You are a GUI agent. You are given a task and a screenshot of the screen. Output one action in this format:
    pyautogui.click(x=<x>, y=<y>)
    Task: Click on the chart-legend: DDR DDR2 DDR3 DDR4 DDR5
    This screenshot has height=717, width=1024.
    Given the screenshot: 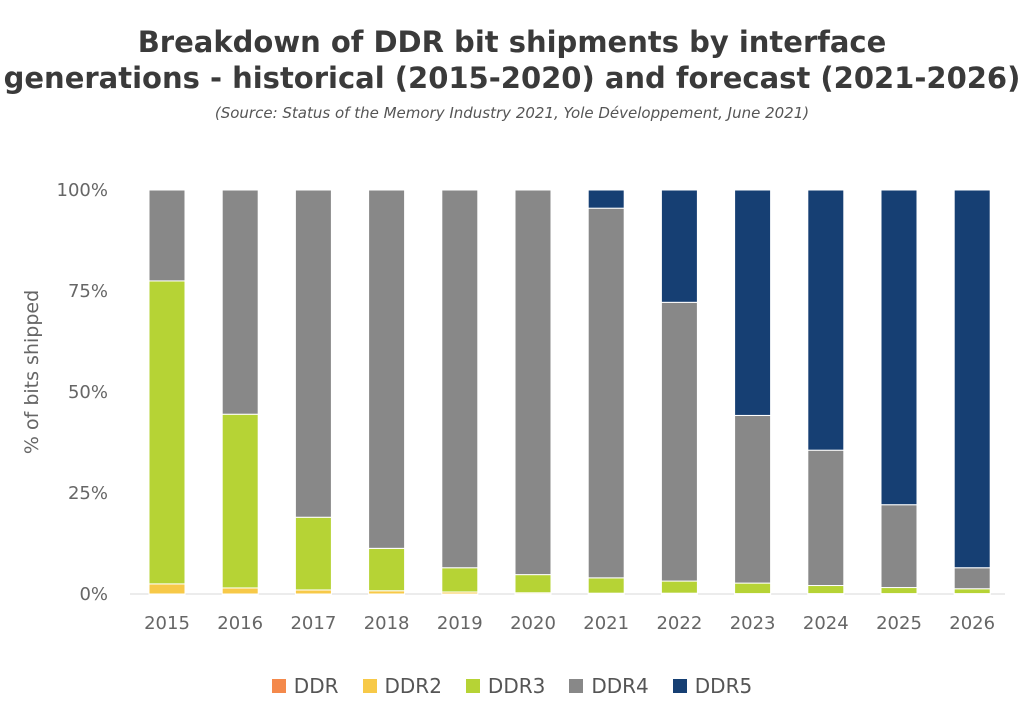 What is the action you would take?
    pyautogui.click(x=512, y=686)
    